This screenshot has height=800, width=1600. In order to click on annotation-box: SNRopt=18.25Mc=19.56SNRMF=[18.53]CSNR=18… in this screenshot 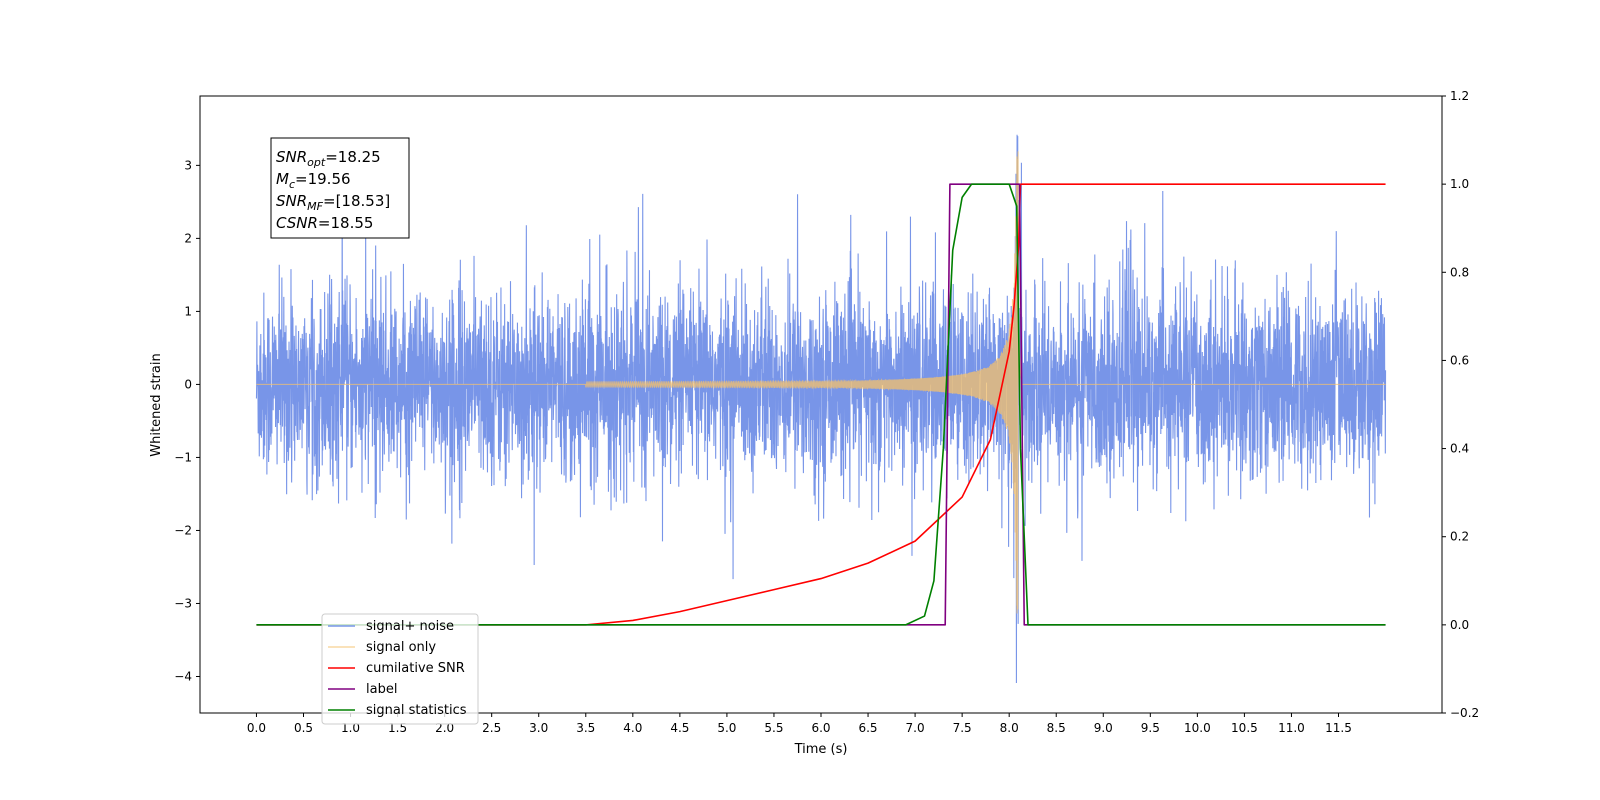, I will do `click(340, 188)`.